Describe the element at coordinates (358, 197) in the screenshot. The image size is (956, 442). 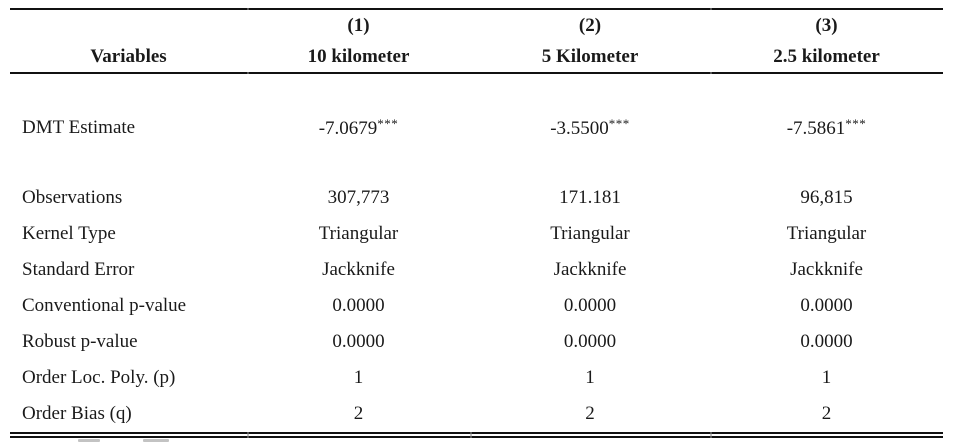
I see `cell-value: 307,773` at that location.